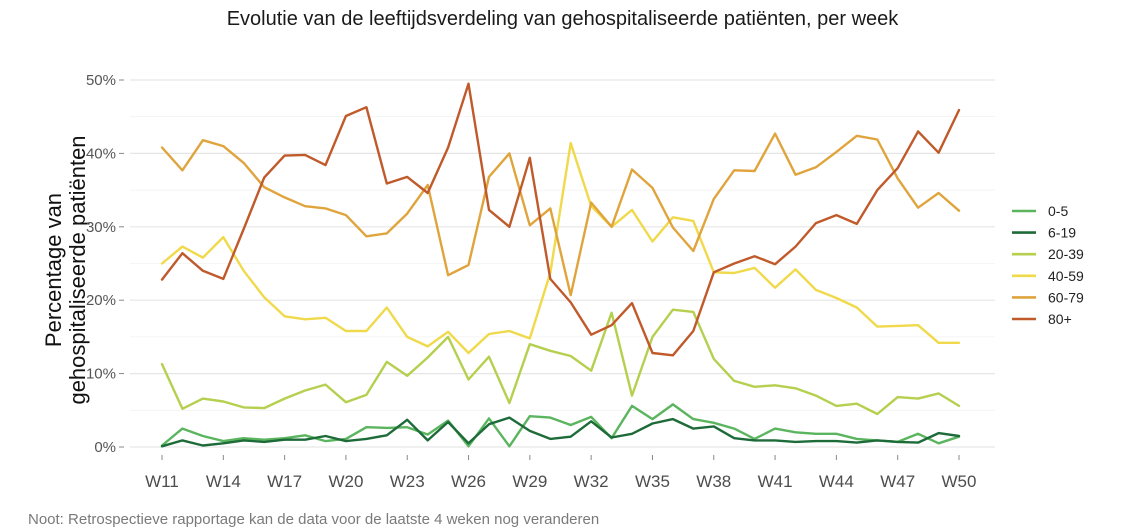 This screenshot has height=532, width=1125. What do you see at coordinates (101, 227) in the screenshot?
I see `y-tick-label: 30%` at bounding box center [101, 227].